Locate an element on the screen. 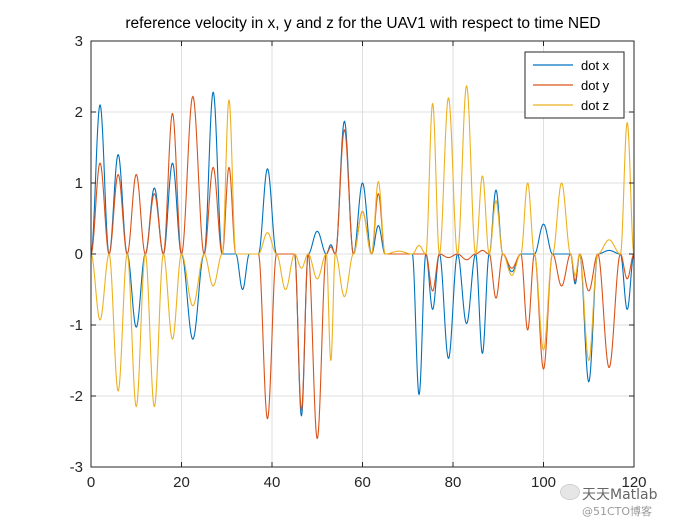 This screenshot has height=525, width=700. watermark-sub: @51CTO博客 is located at coordinates (617, 511).